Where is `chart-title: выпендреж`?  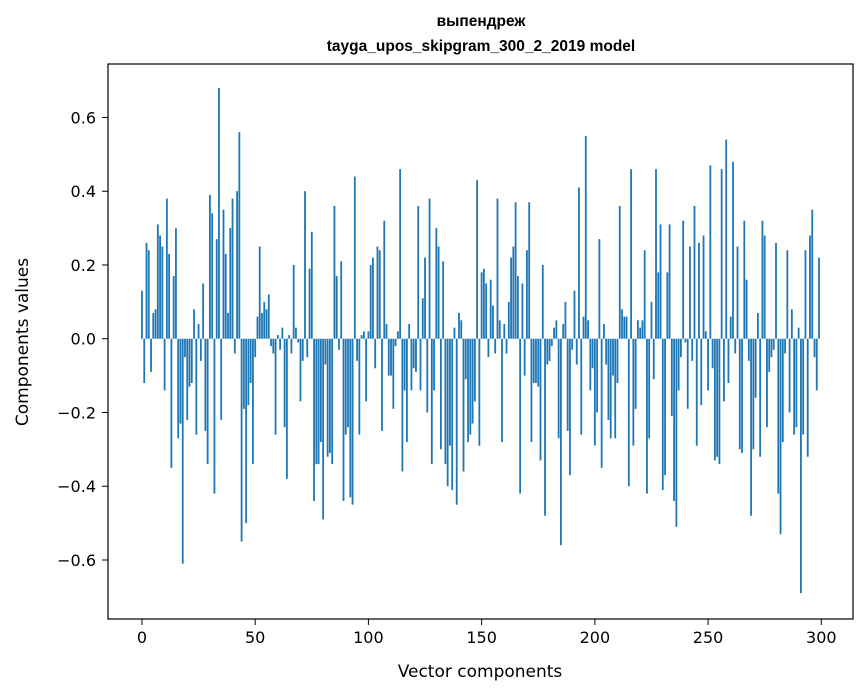 chart-title: выпендреж is located at coordinates (482, 21).